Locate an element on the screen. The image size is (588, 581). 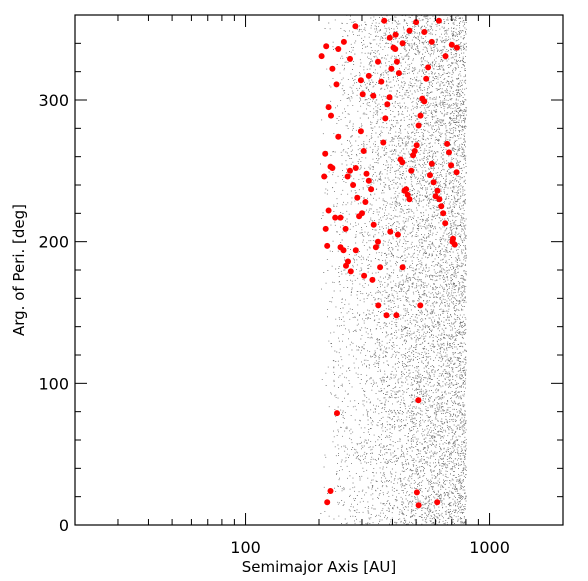
y-tick-label: 0 is located at coordinates (64, 525).